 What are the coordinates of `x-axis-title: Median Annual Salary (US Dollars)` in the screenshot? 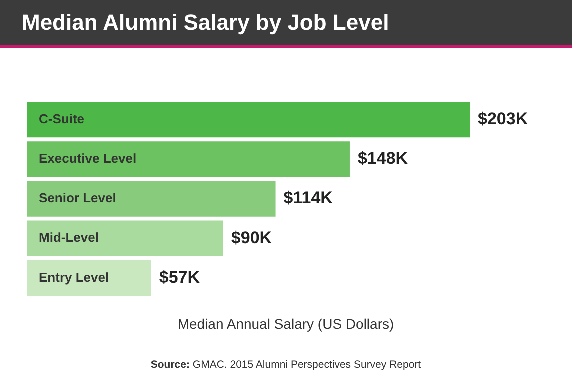 It's located at (286, 324).